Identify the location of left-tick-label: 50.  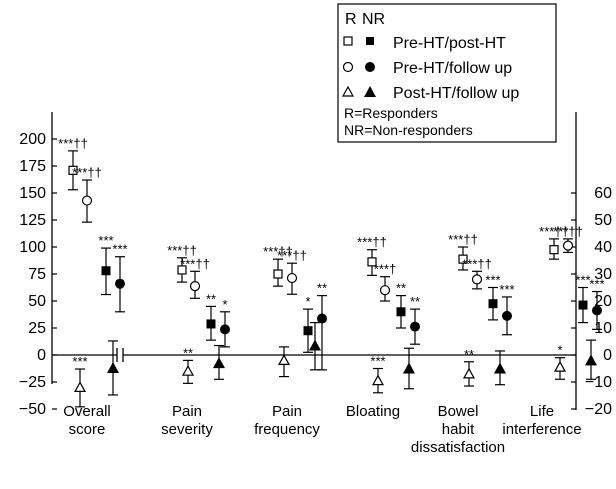
(37, 301).